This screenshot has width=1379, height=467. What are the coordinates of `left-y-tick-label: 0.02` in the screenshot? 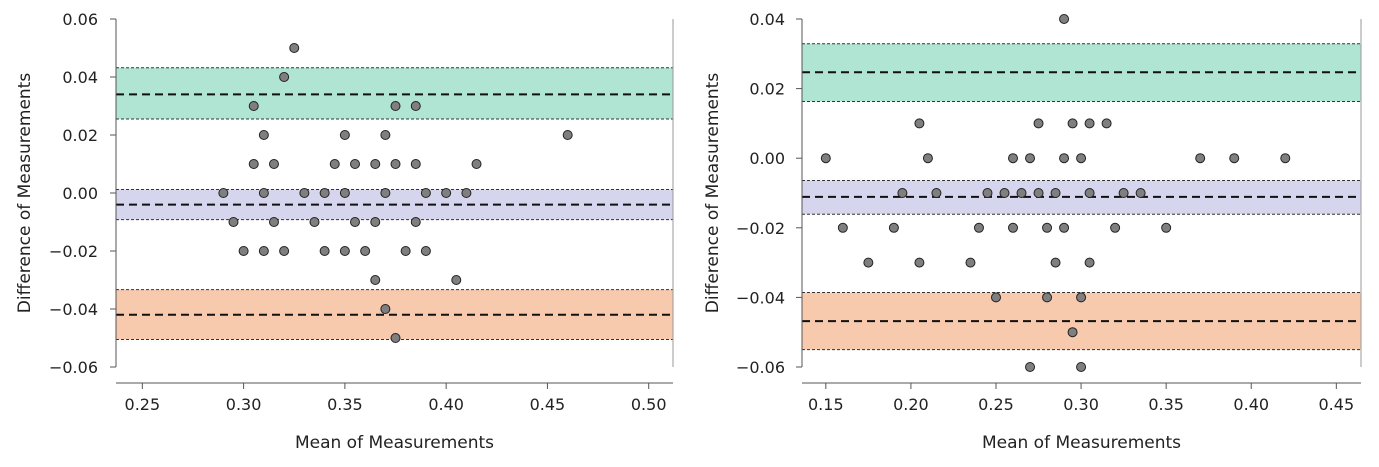 It's located at (80, 135).